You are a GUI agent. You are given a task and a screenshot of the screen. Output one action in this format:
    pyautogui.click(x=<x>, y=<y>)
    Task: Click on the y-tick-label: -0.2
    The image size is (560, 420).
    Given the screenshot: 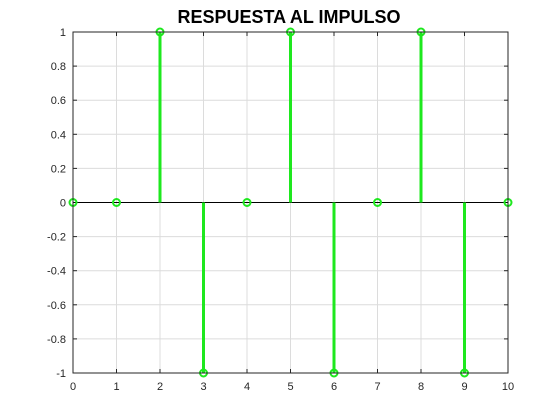 What is the action you would take?
    pyautogui.click(x=56, y=238)
    